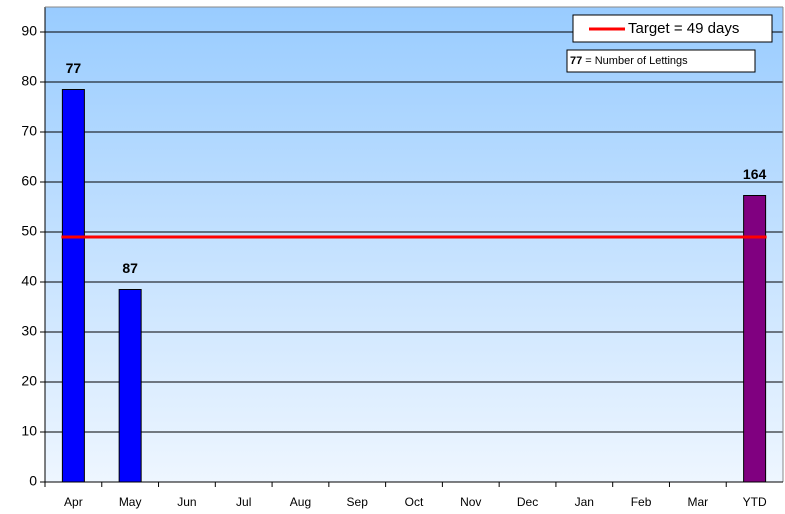 Image resolution: width=785 pixels, height=514 pixels. I want to click on y-tick-label: 80, so click(29, 81).